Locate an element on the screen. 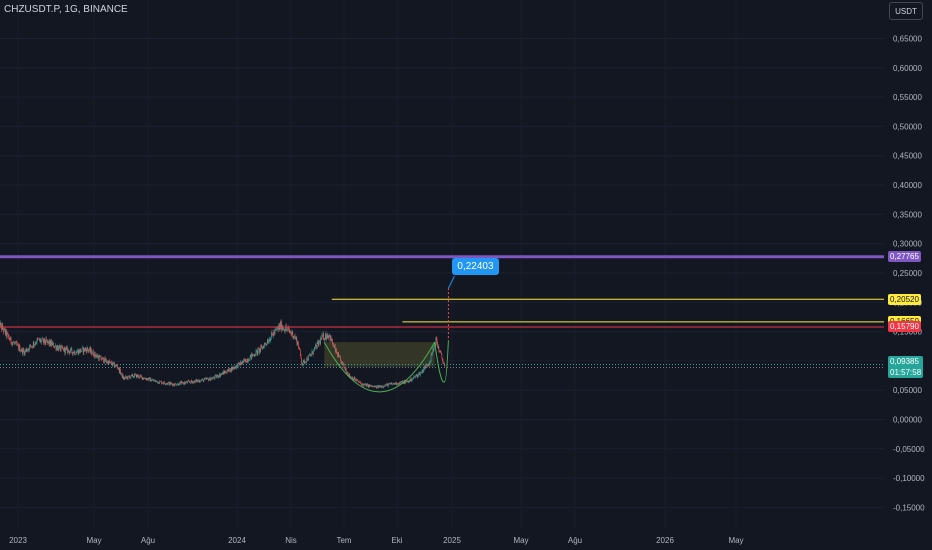 The image size is (932, 550). currency-button: USDT is located at coordinates (906, 11).